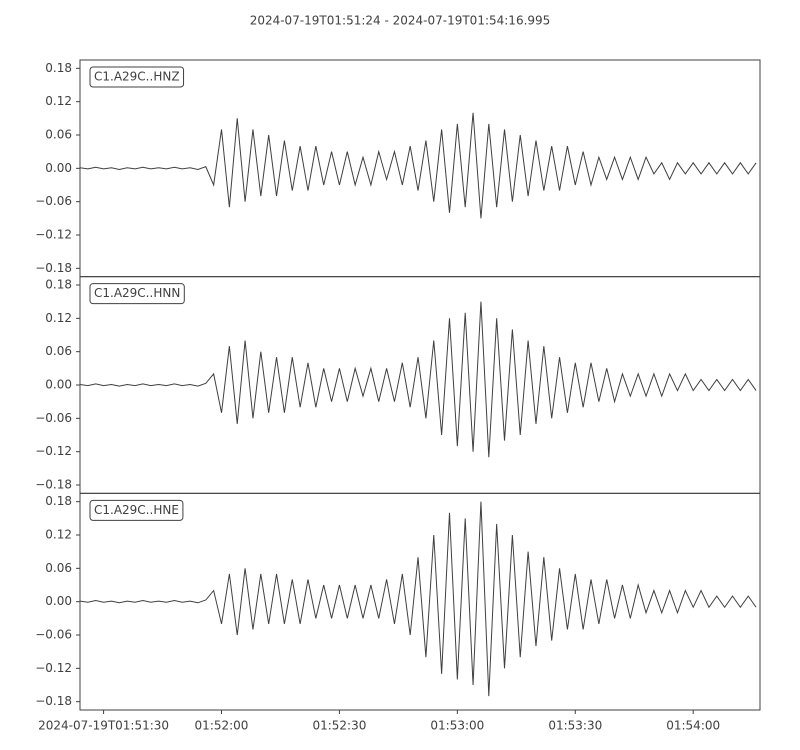 This screenshot has width=800, height=750. I want to click on x-tick-label: 01:54:00, so click(693, 726).